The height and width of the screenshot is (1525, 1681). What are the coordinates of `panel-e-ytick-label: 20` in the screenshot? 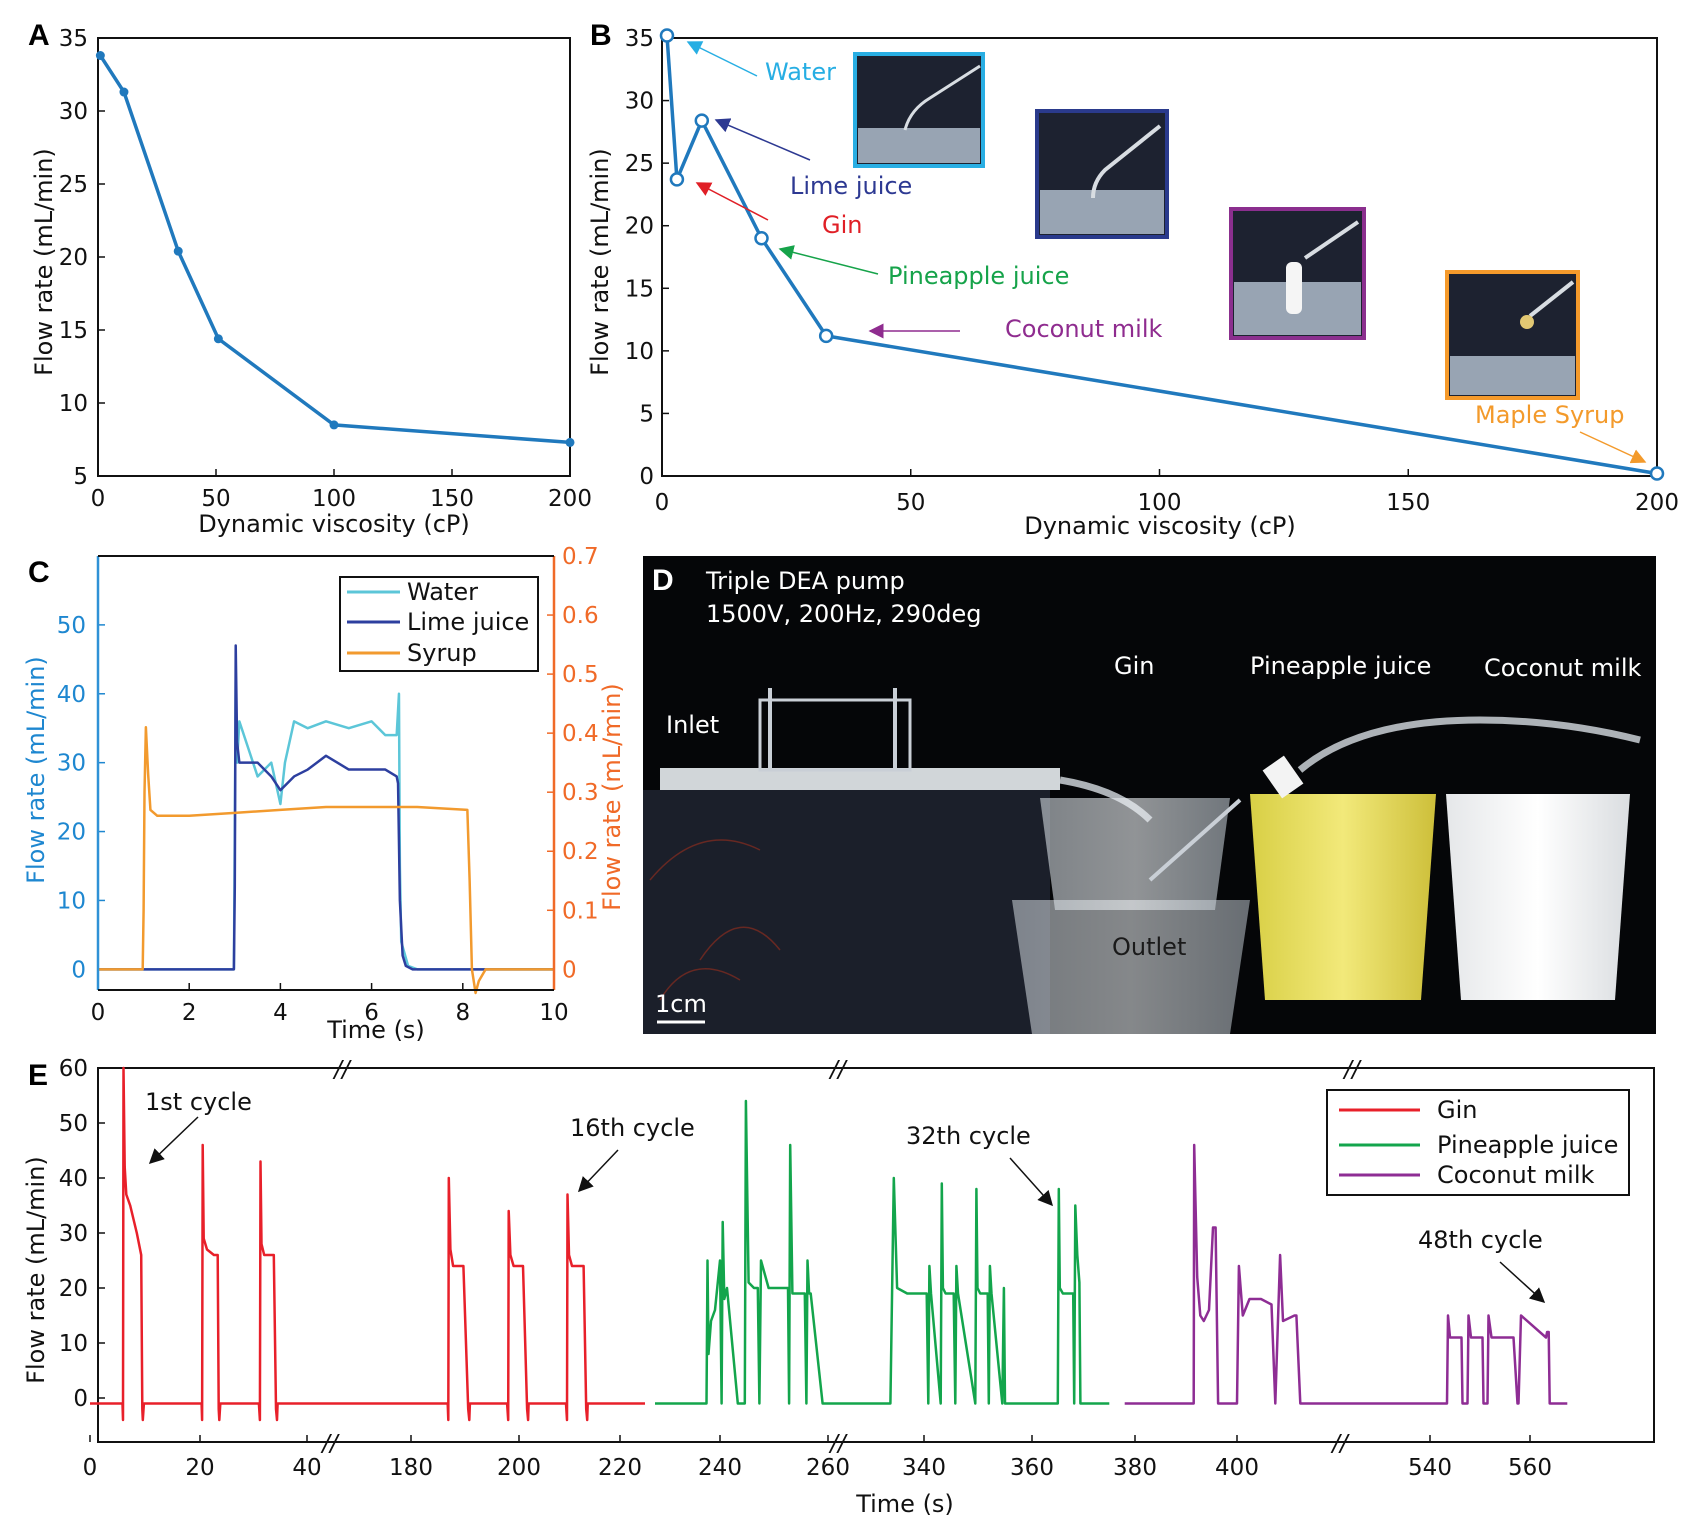 It's located at (73, 1289).